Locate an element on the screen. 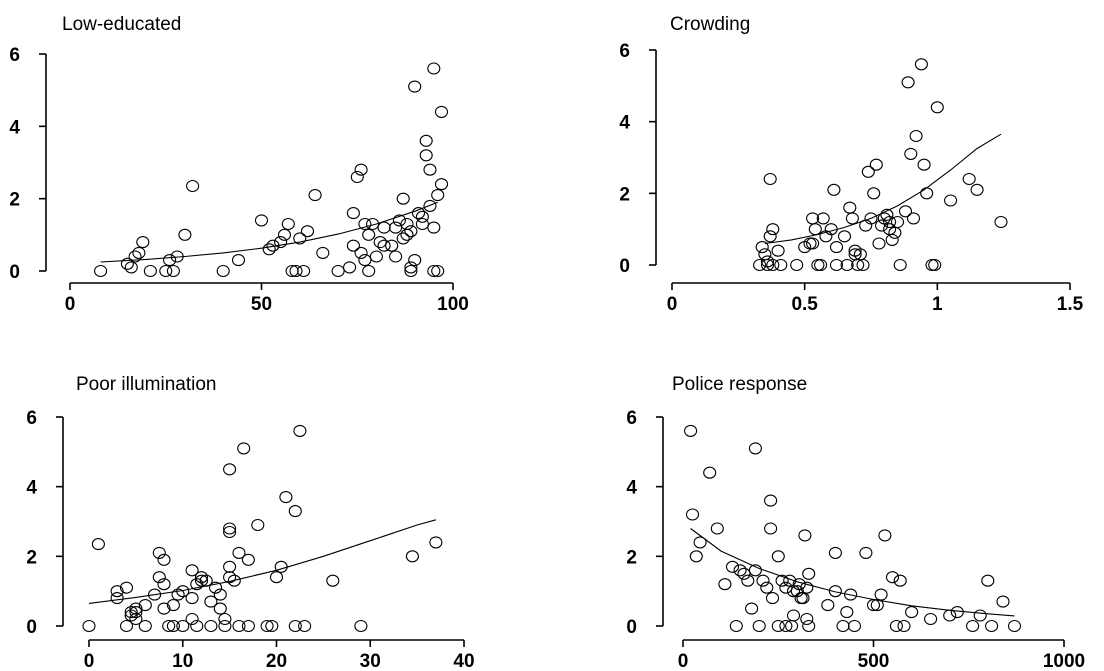 Image resolution: width=1104 pixels, height=671 pixels. x-tick-label: 1000 is located at coordinates (1064, 661).